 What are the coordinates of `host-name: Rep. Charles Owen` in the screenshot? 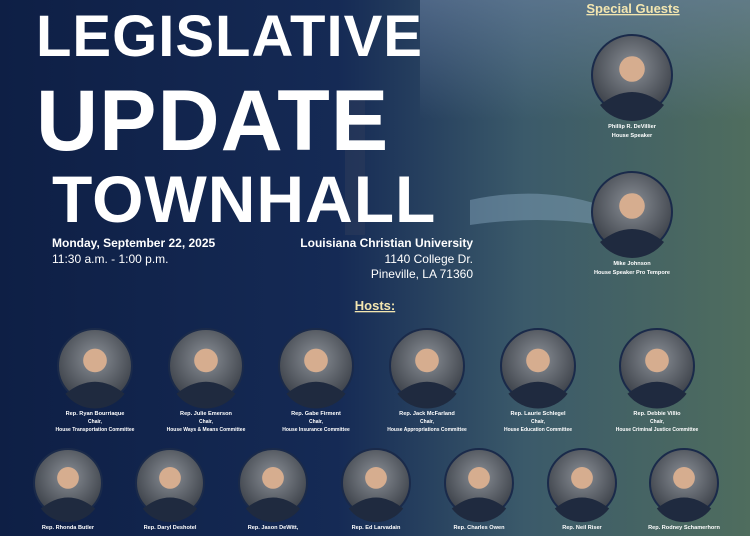 It's located at (480, 528).